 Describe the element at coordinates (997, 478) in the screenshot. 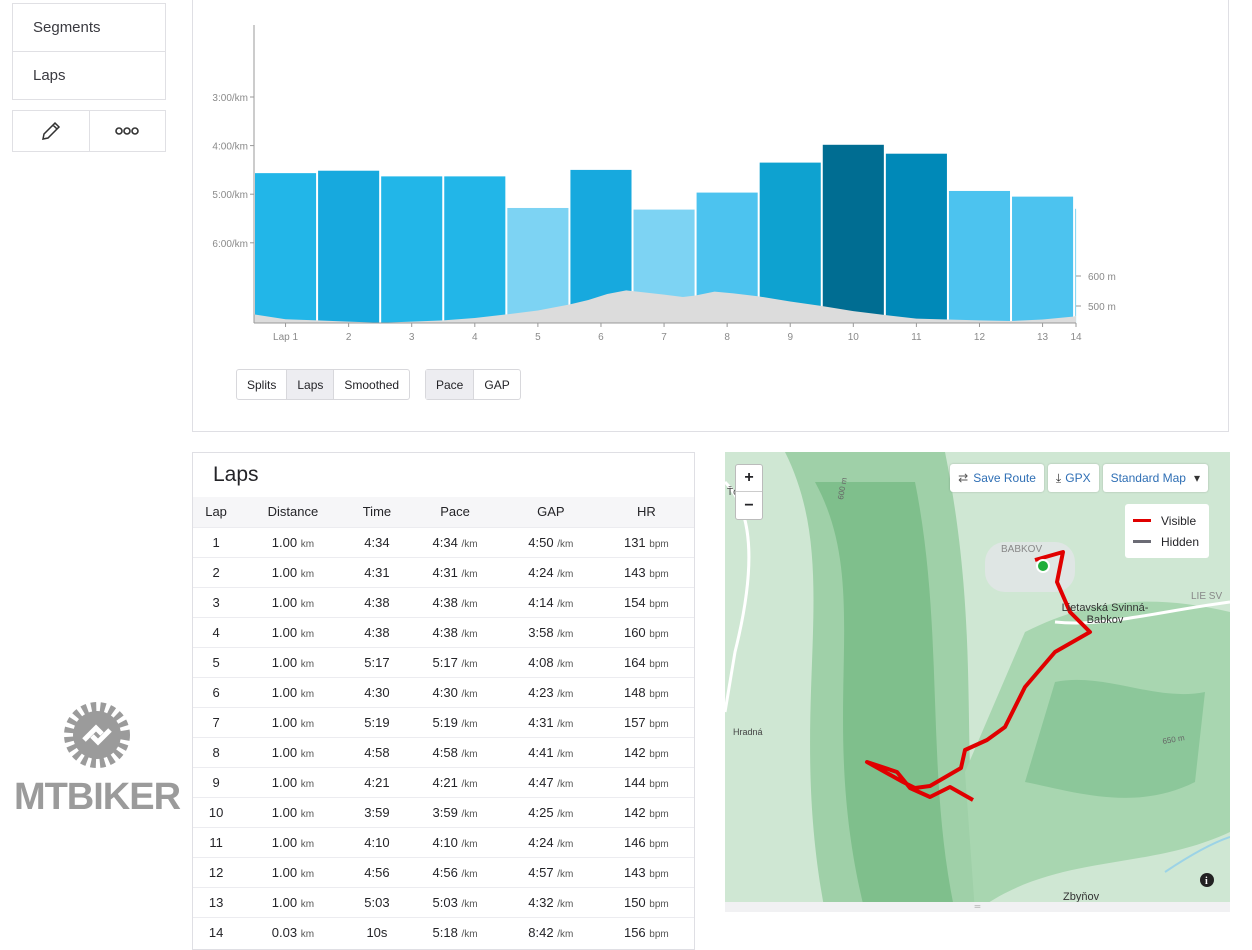

I see `save-route-button: ⇄ Save Route` at that location.